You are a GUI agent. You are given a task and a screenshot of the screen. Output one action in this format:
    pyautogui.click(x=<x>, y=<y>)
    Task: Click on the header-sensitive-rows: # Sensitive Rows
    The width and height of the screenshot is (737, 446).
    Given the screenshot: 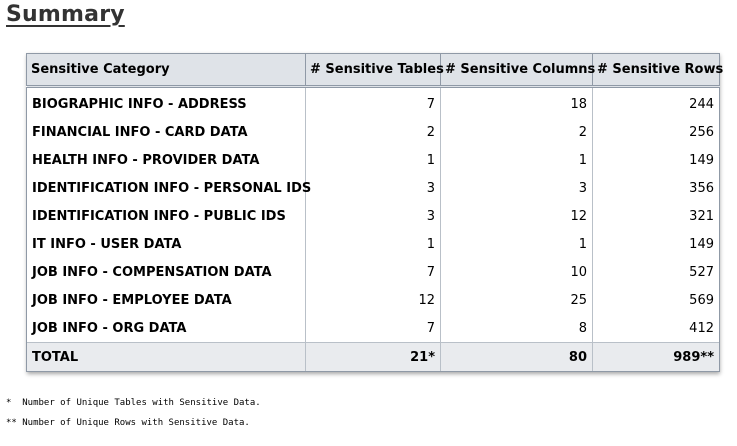 What is the action you would take?
    pyautogui.click(x=657, y=70)
    